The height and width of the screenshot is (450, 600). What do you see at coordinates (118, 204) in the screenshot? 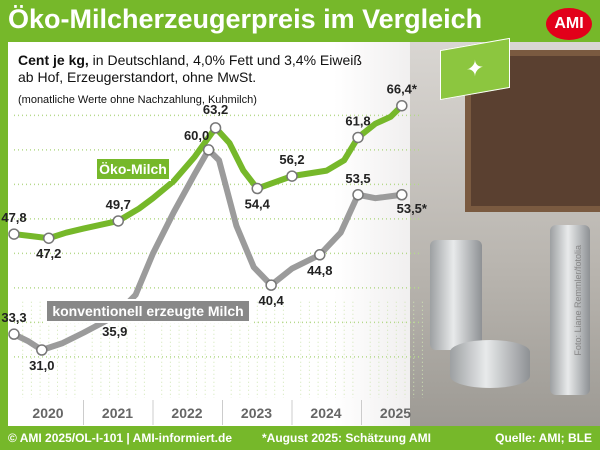
I see `data-label: 49,7` at bounding box center [118, 204].